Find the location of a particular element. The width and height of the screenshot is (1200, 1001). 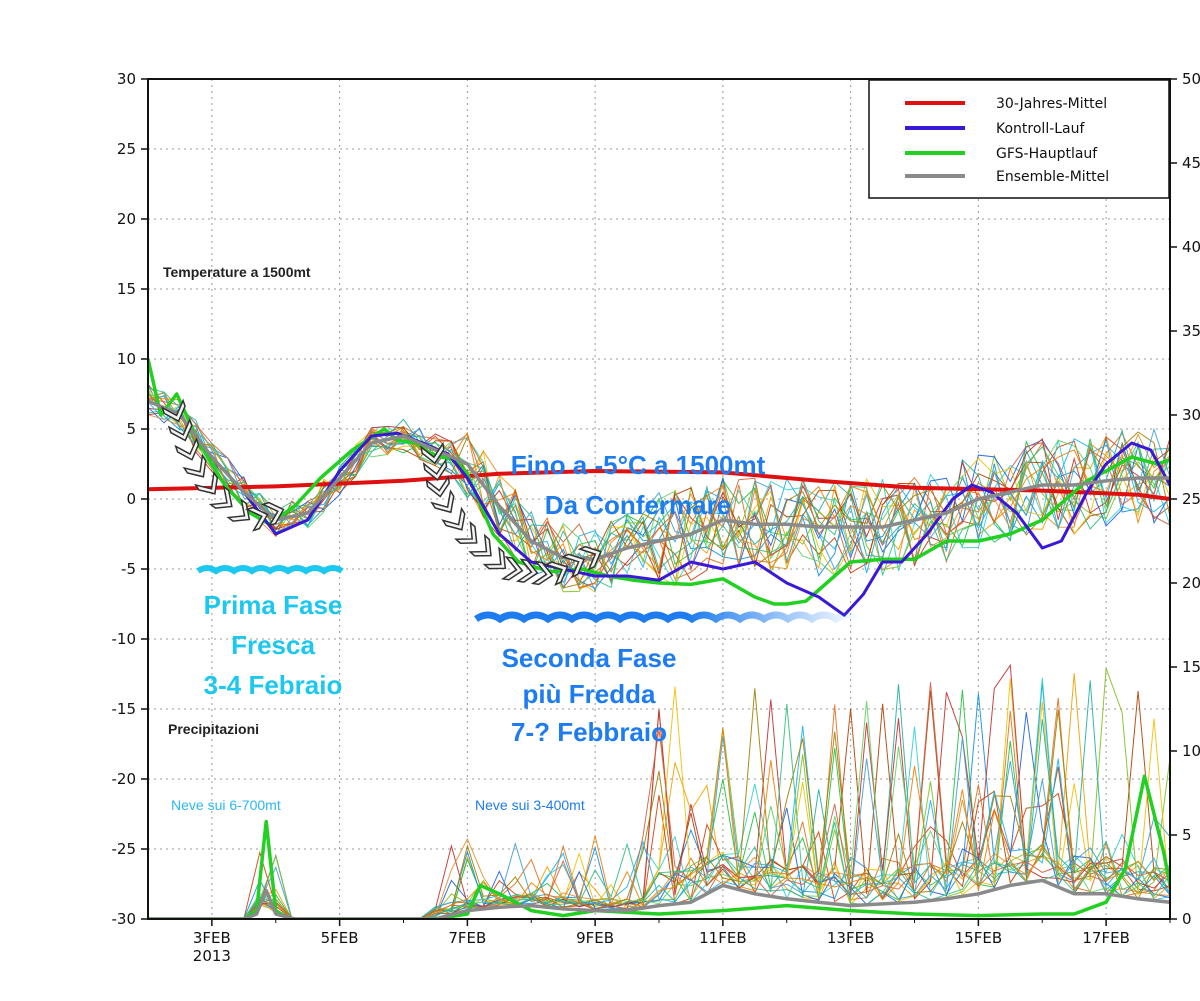

x-tick-label: 3FEB is located at coordinates (212, 938).